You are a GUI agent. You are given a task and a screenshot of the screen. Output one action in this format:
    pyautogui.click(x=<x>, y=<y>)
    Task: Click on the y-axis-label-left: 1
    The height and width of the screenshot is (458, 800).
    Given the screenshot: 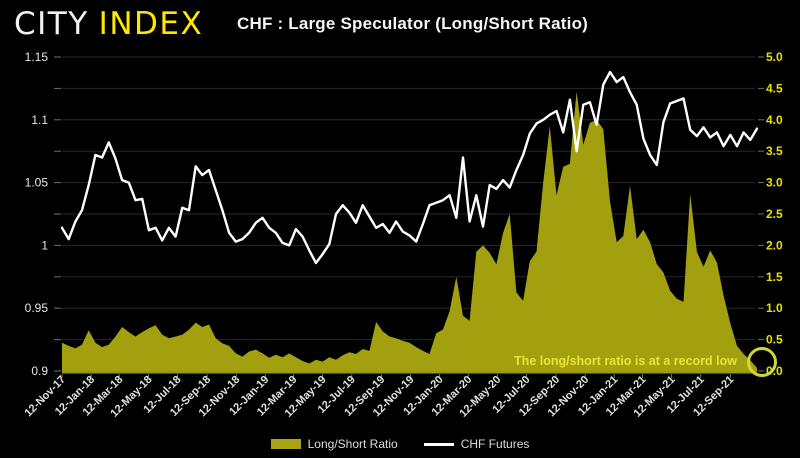 What is the action you would take?
    pyautogui.click(x=44, y=245)
    